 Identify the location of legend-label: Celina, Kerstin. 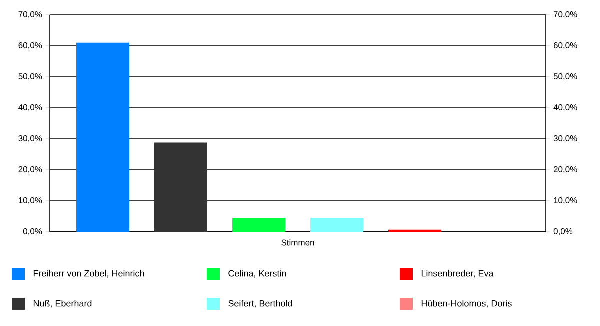
(257, 274).